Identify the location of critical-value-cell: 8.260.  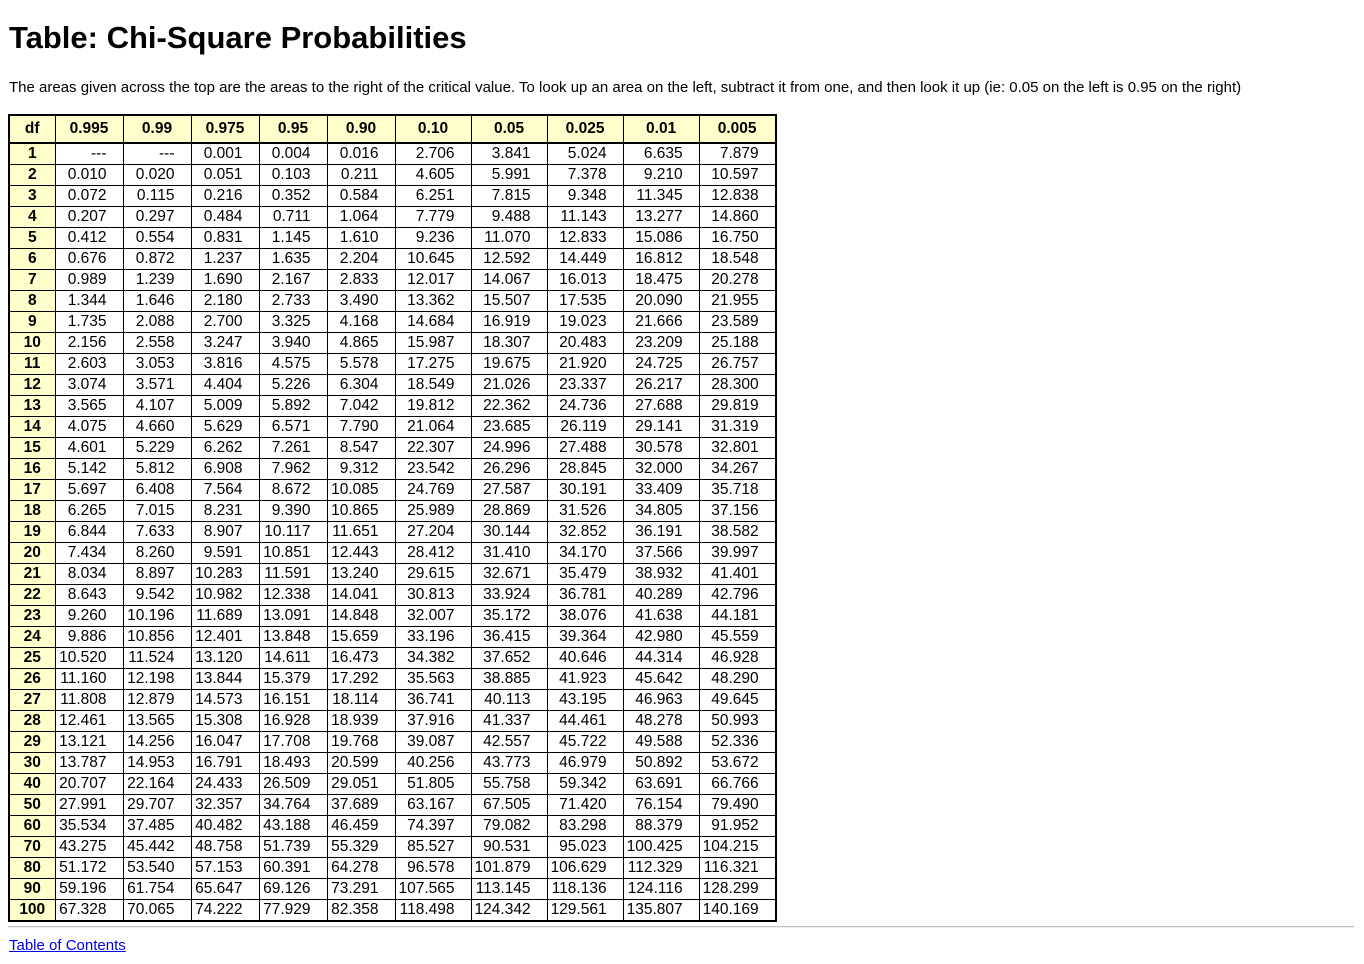
(157, 553).